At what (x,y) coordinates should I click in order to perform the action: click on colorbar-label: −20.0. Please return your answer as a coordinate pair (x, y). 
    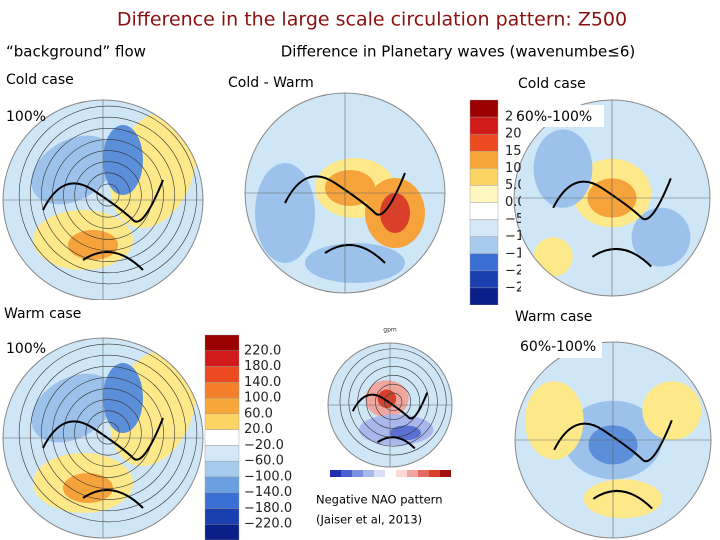
    Looking at the image, I should click on (264, 445).